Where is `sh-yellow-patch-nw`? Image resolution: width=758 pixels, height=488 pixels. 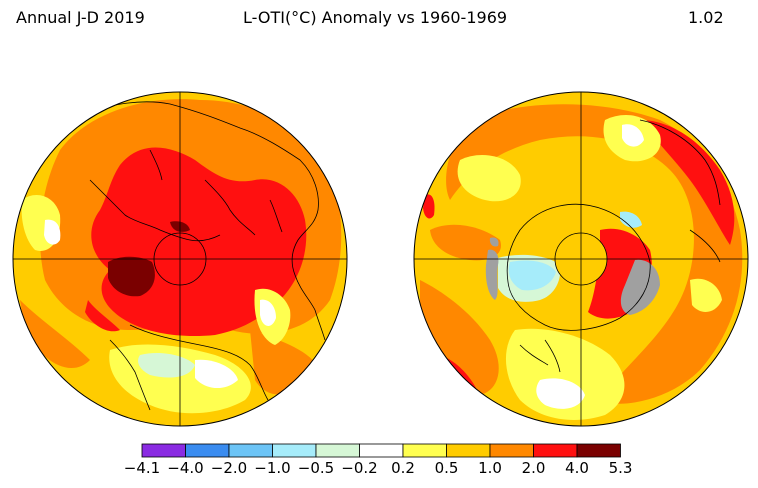 sh-yellow-patch-nw is located at coordinates (489, 178).